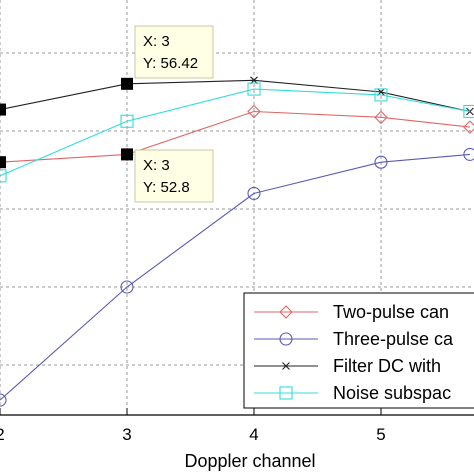  Describe the element at coordinates (2, 434) in the screenshot. I see `x-tick-label: 2` at that location.